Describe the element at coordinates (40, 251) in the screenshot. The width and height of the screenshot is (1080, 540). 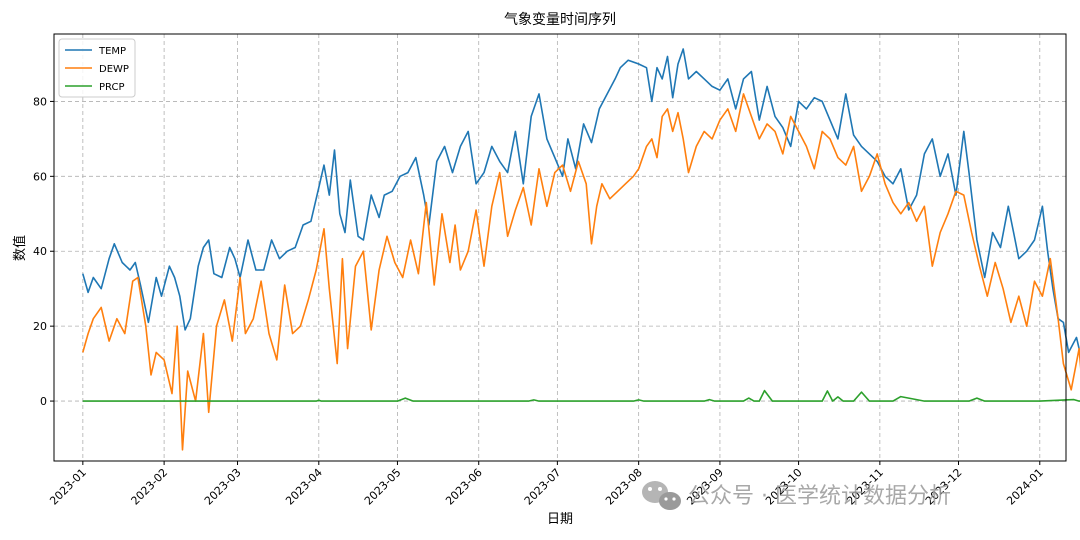
I see `y-tick-label: 40` at that location.